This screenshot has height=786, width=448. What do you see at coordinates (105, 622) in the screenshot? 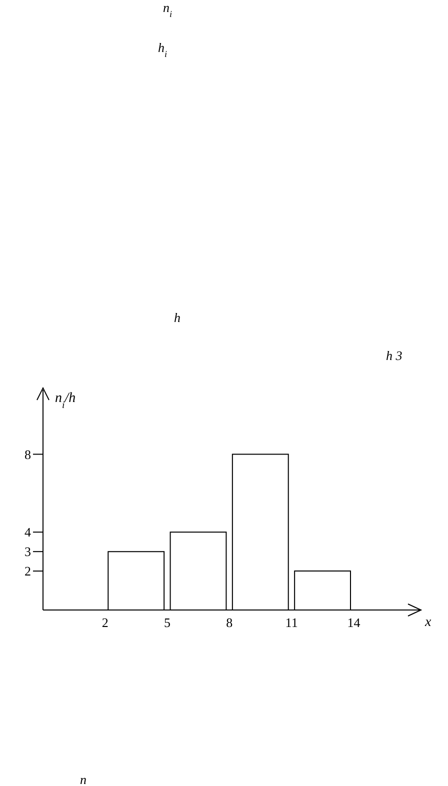
I see `x-tick-label: 2` at bounding box center [105, 622].